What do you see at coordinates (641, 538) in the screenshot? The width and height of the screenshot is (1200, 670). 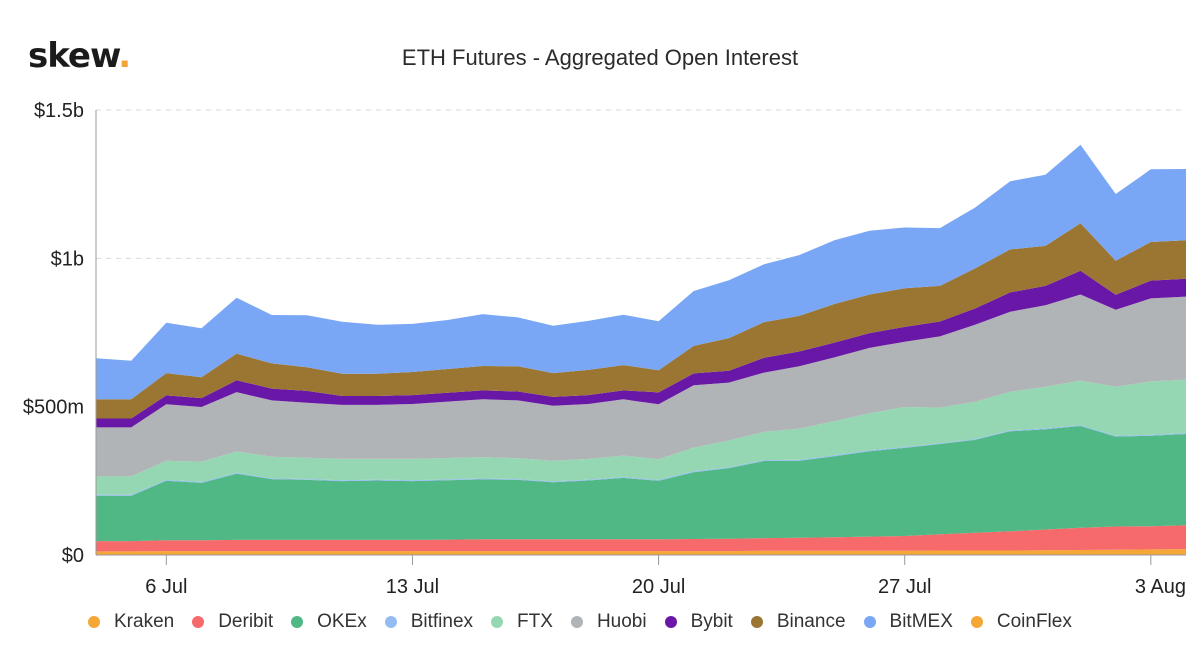 I see `area-deribit` at bounding box center [641, 538].